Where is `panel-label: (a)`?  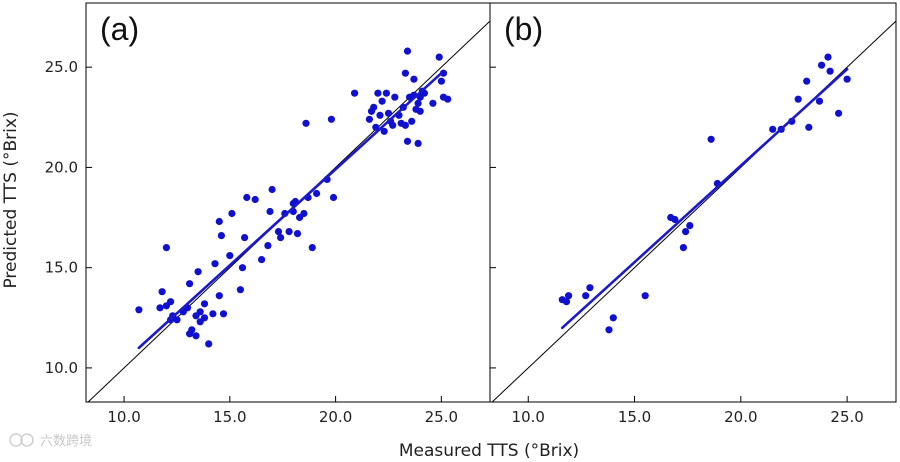 panel-label: (a) is located at coordinates (119, 29).